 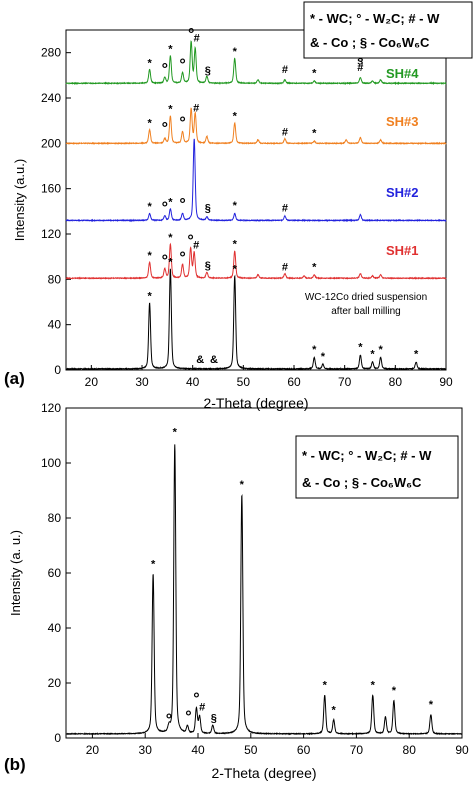 I want to click on y-tick-label: 40, so click(x=55, y=628).